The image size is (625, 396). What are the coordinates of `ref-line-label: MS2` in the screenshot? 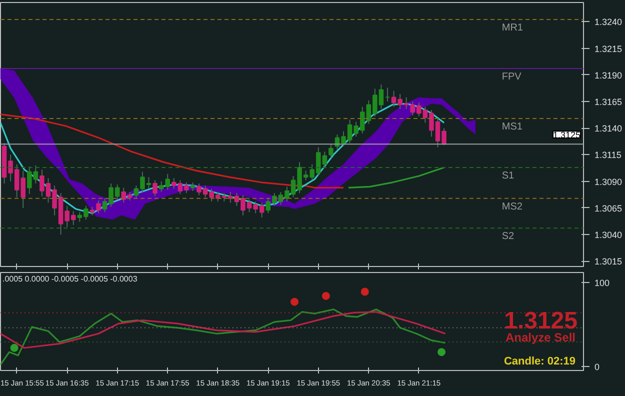 It's located at (512, 206).